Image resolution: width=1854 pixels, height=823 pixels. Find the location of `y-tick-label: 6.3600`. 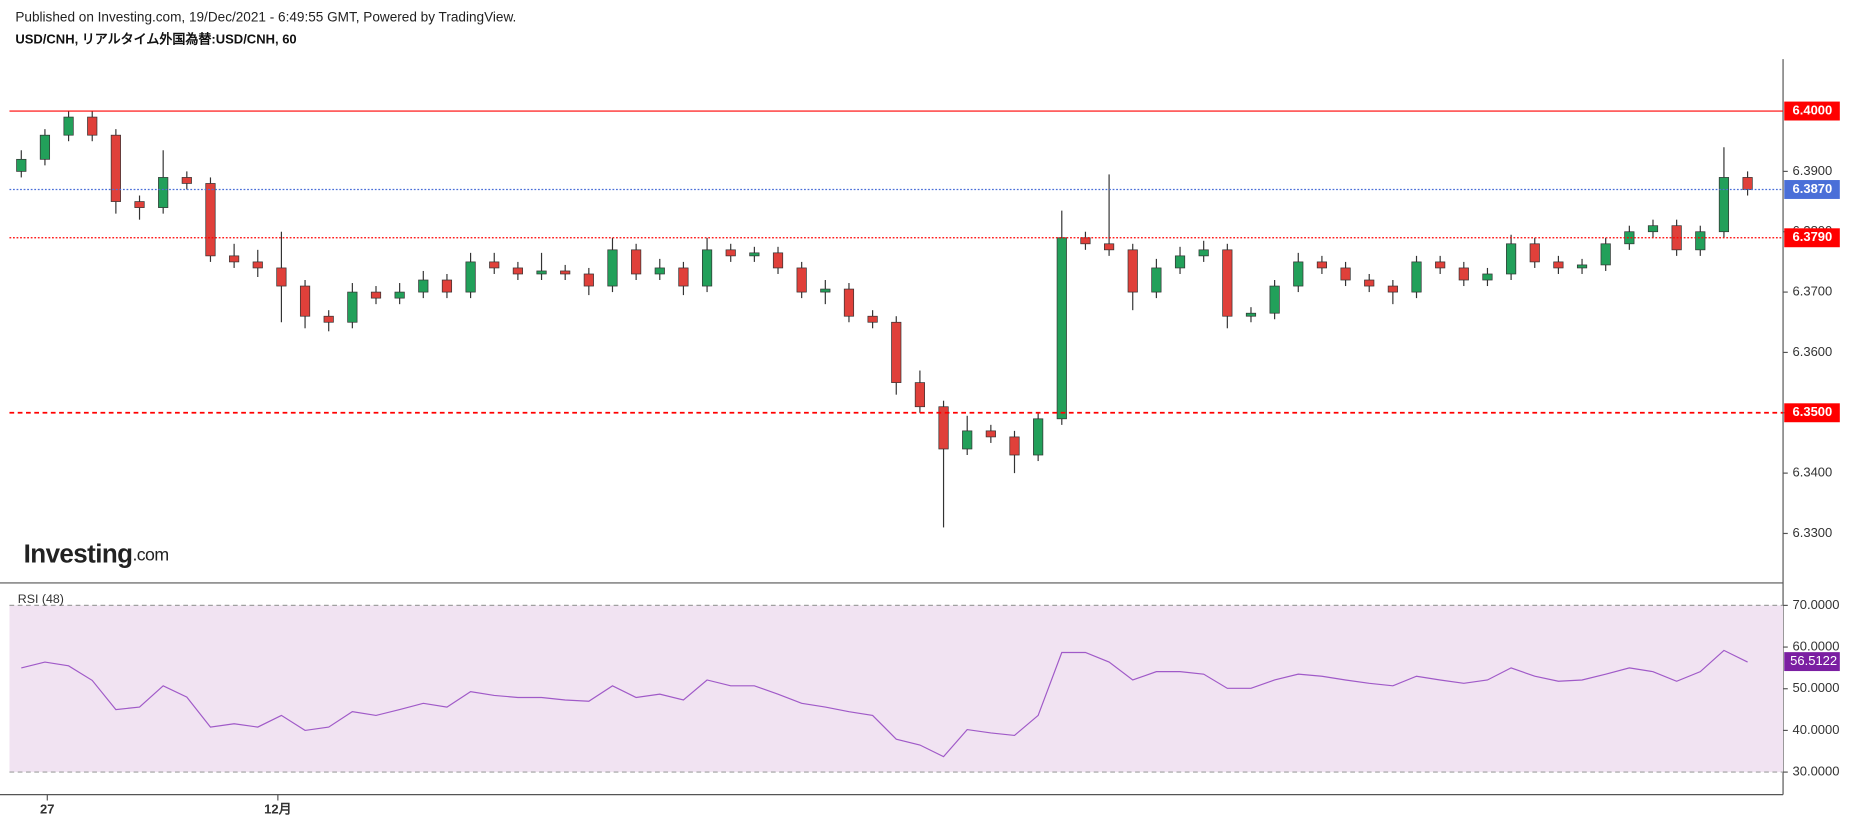

y-tick-label: 6.3600 is located at coordinates (1813, 351).